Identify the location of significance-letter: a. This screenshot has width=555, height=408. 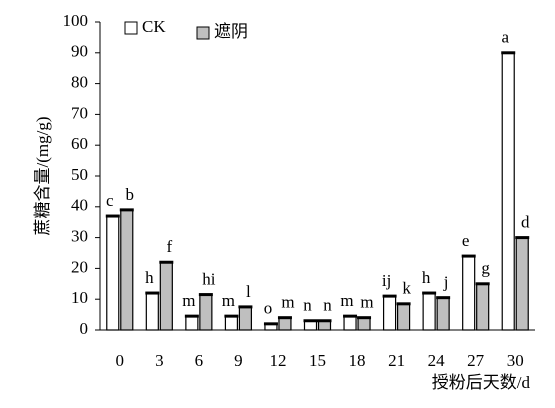
(505, 37).